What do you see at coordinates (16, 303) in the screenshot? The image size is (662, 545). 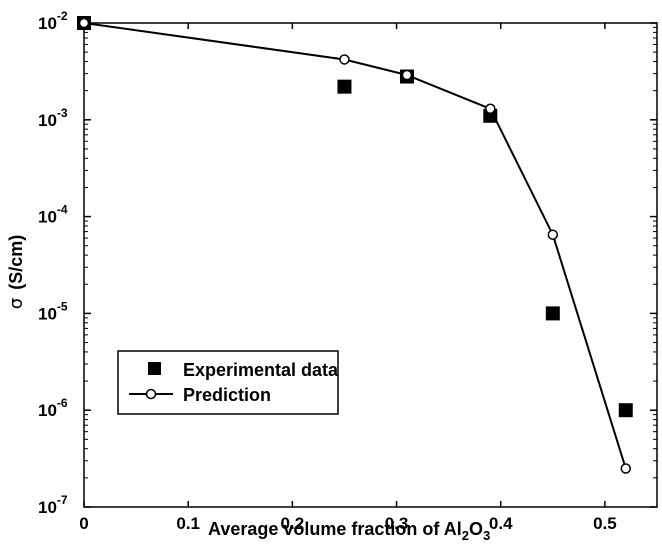 I see `y-axis-title-symbol: σ` at bounding box center [16, 303].